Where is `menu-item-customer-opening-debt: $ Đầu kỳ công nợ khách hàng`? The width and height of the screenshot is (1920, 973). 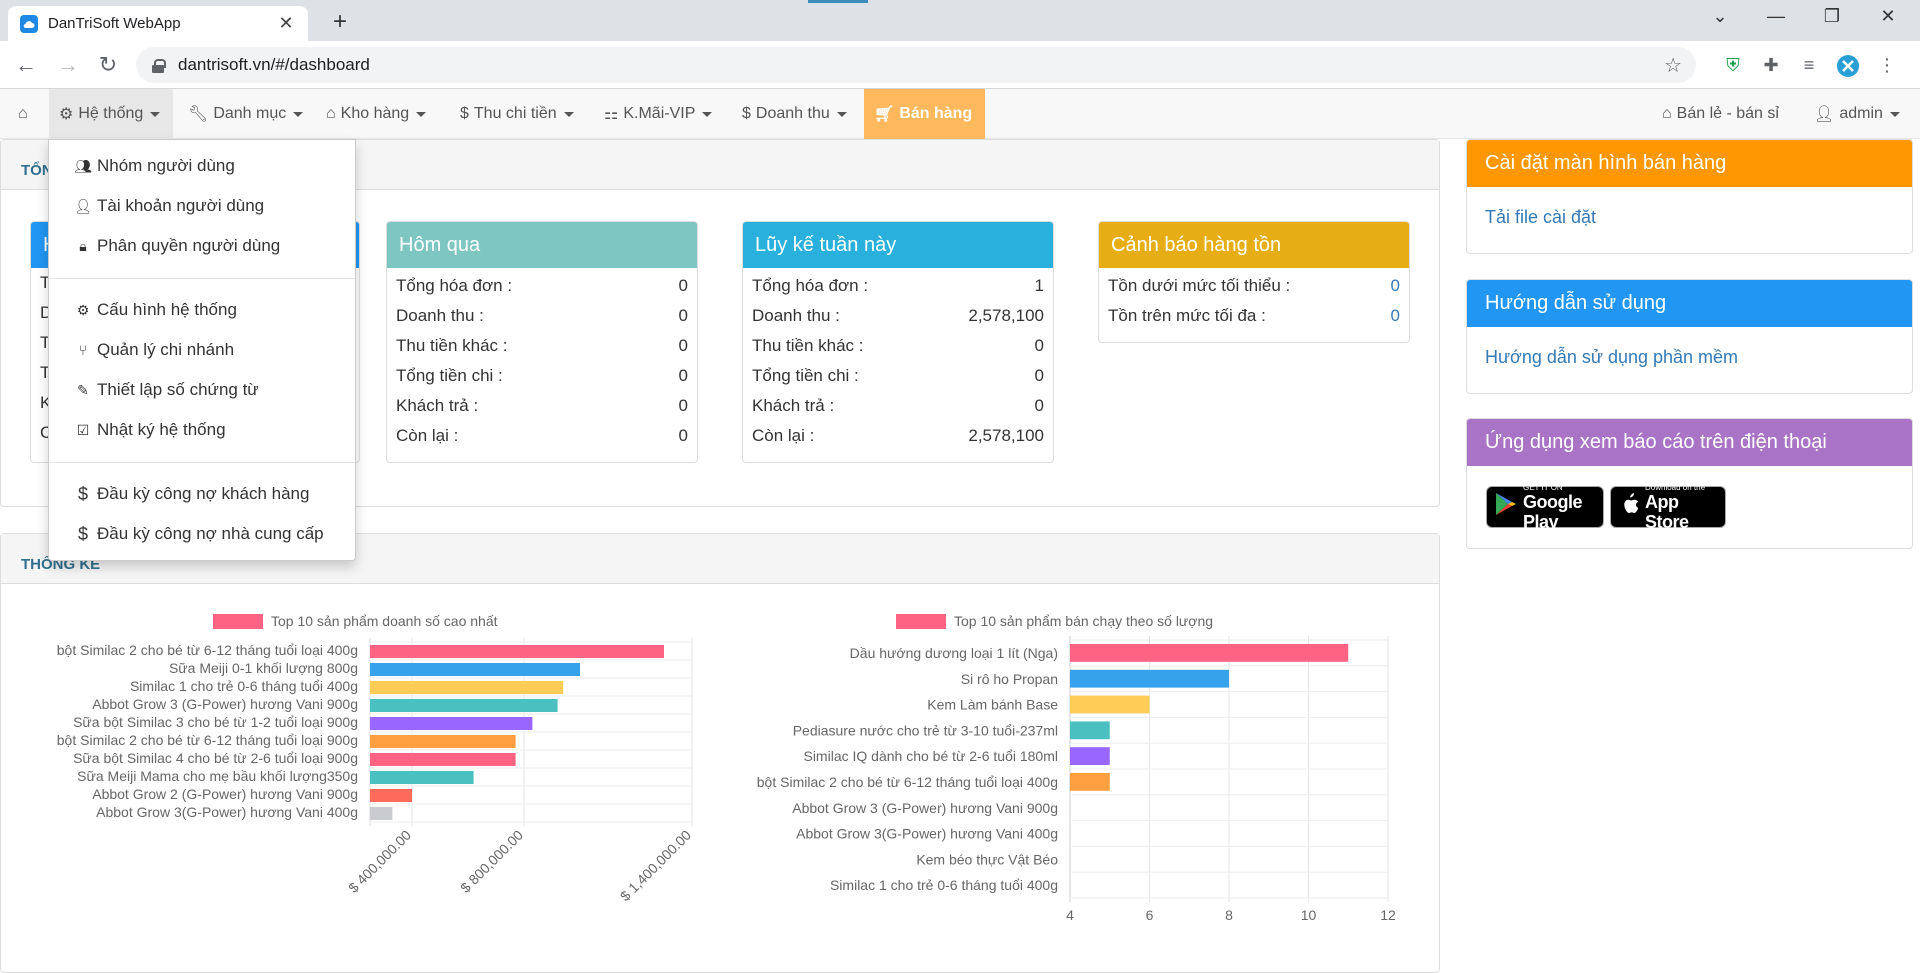
menu-item-customer-opening-debt: $ Đầu kỳ công nợ khách hàng is located at coordinates (202, 494).